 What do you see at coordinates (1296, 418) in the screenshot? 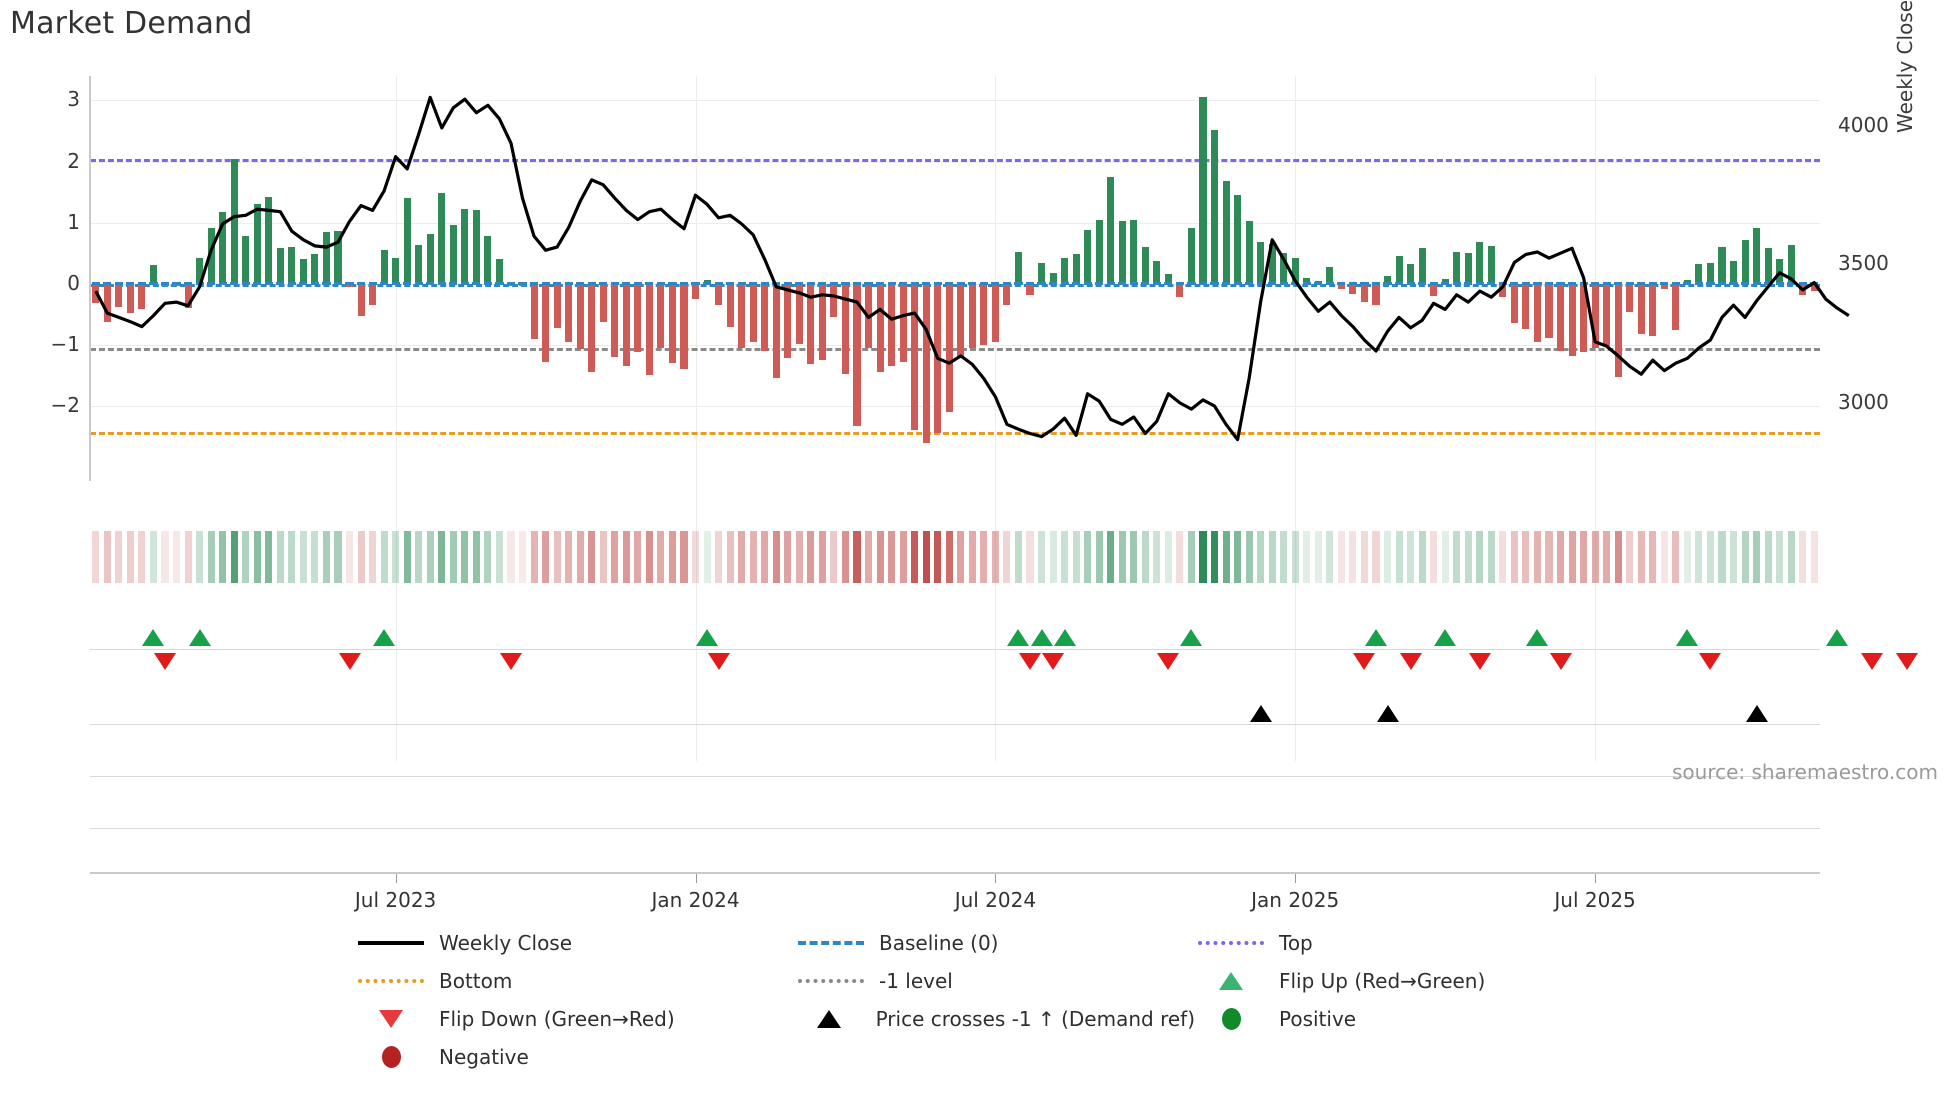
I see `gridline-vertical` at bounding box center [1296, 418].